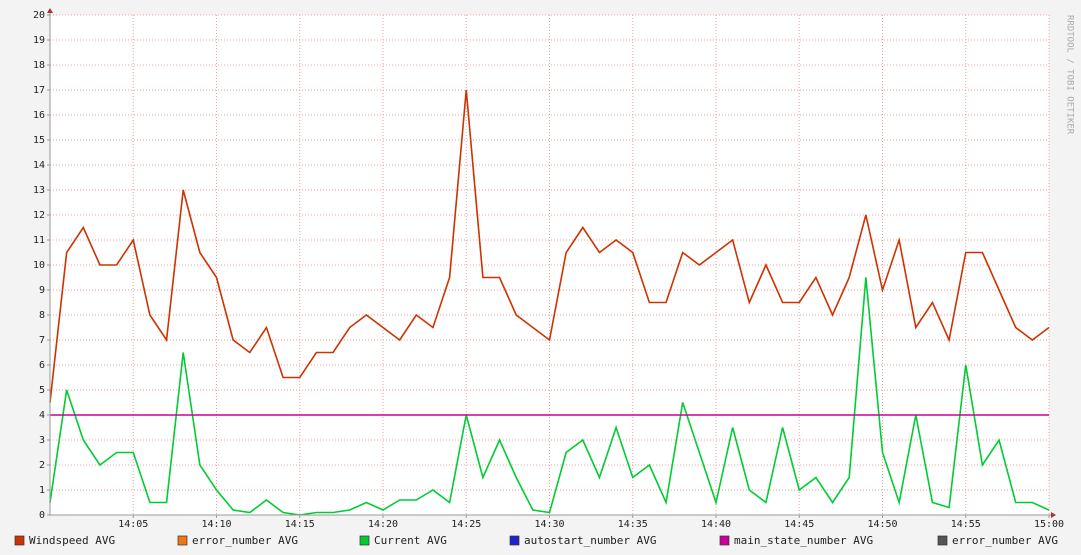 The height and width of the screenshot is (555, 1081). Describe the element at coordinates (133, 524) in the screenshot. I see `x-tick-label: 14:05` at that location.